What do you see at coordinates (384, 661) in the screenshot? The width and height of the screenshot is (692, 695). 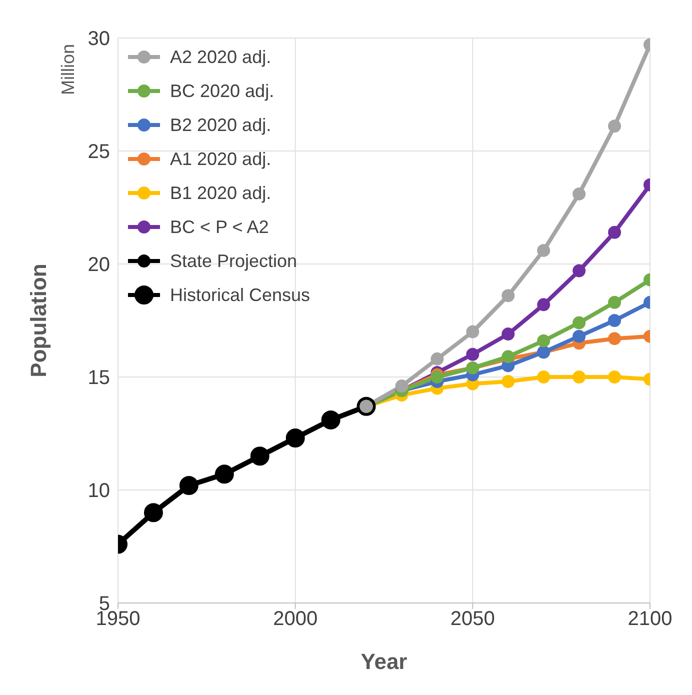 I see `x-axis-title: Year` at bounding box center [384, 661].